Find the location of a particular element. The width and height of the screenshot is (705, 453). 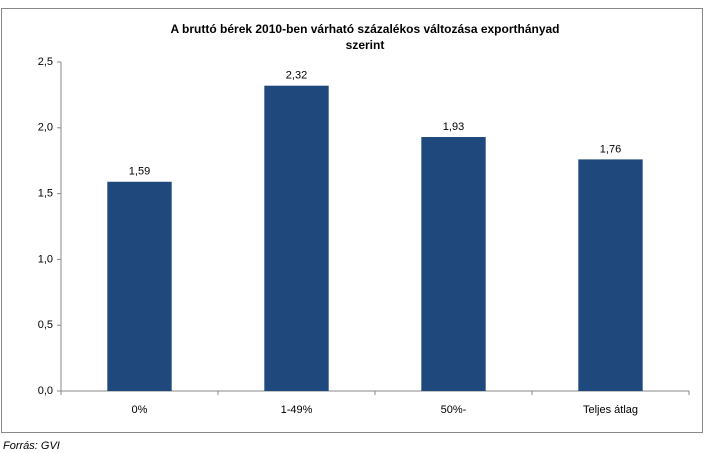

x-tick-label: Teljes átlag is located at coordinates (610, 410).